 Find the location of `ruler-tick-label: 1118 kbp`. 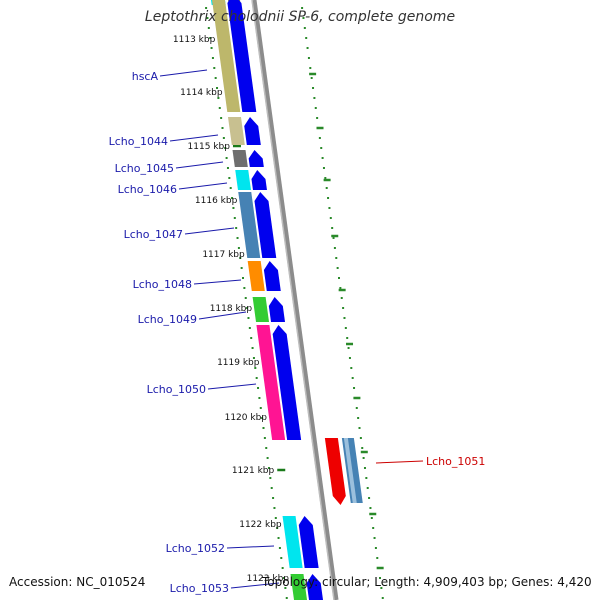

ruler-tick-label: 1118 kbp is located at coordinates (231, 309).